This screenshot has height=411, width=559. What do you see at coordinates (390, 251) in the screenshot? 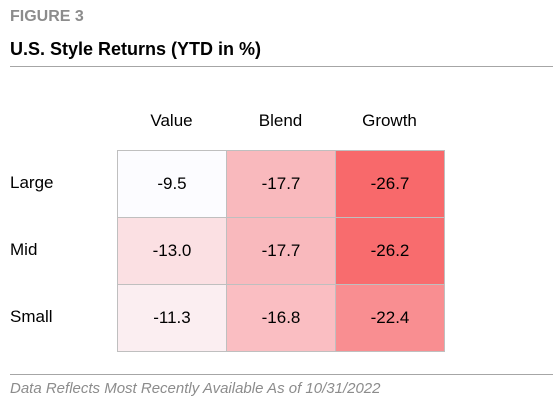
I see `table-cell: -26.2` at bounding box center [390, 251].